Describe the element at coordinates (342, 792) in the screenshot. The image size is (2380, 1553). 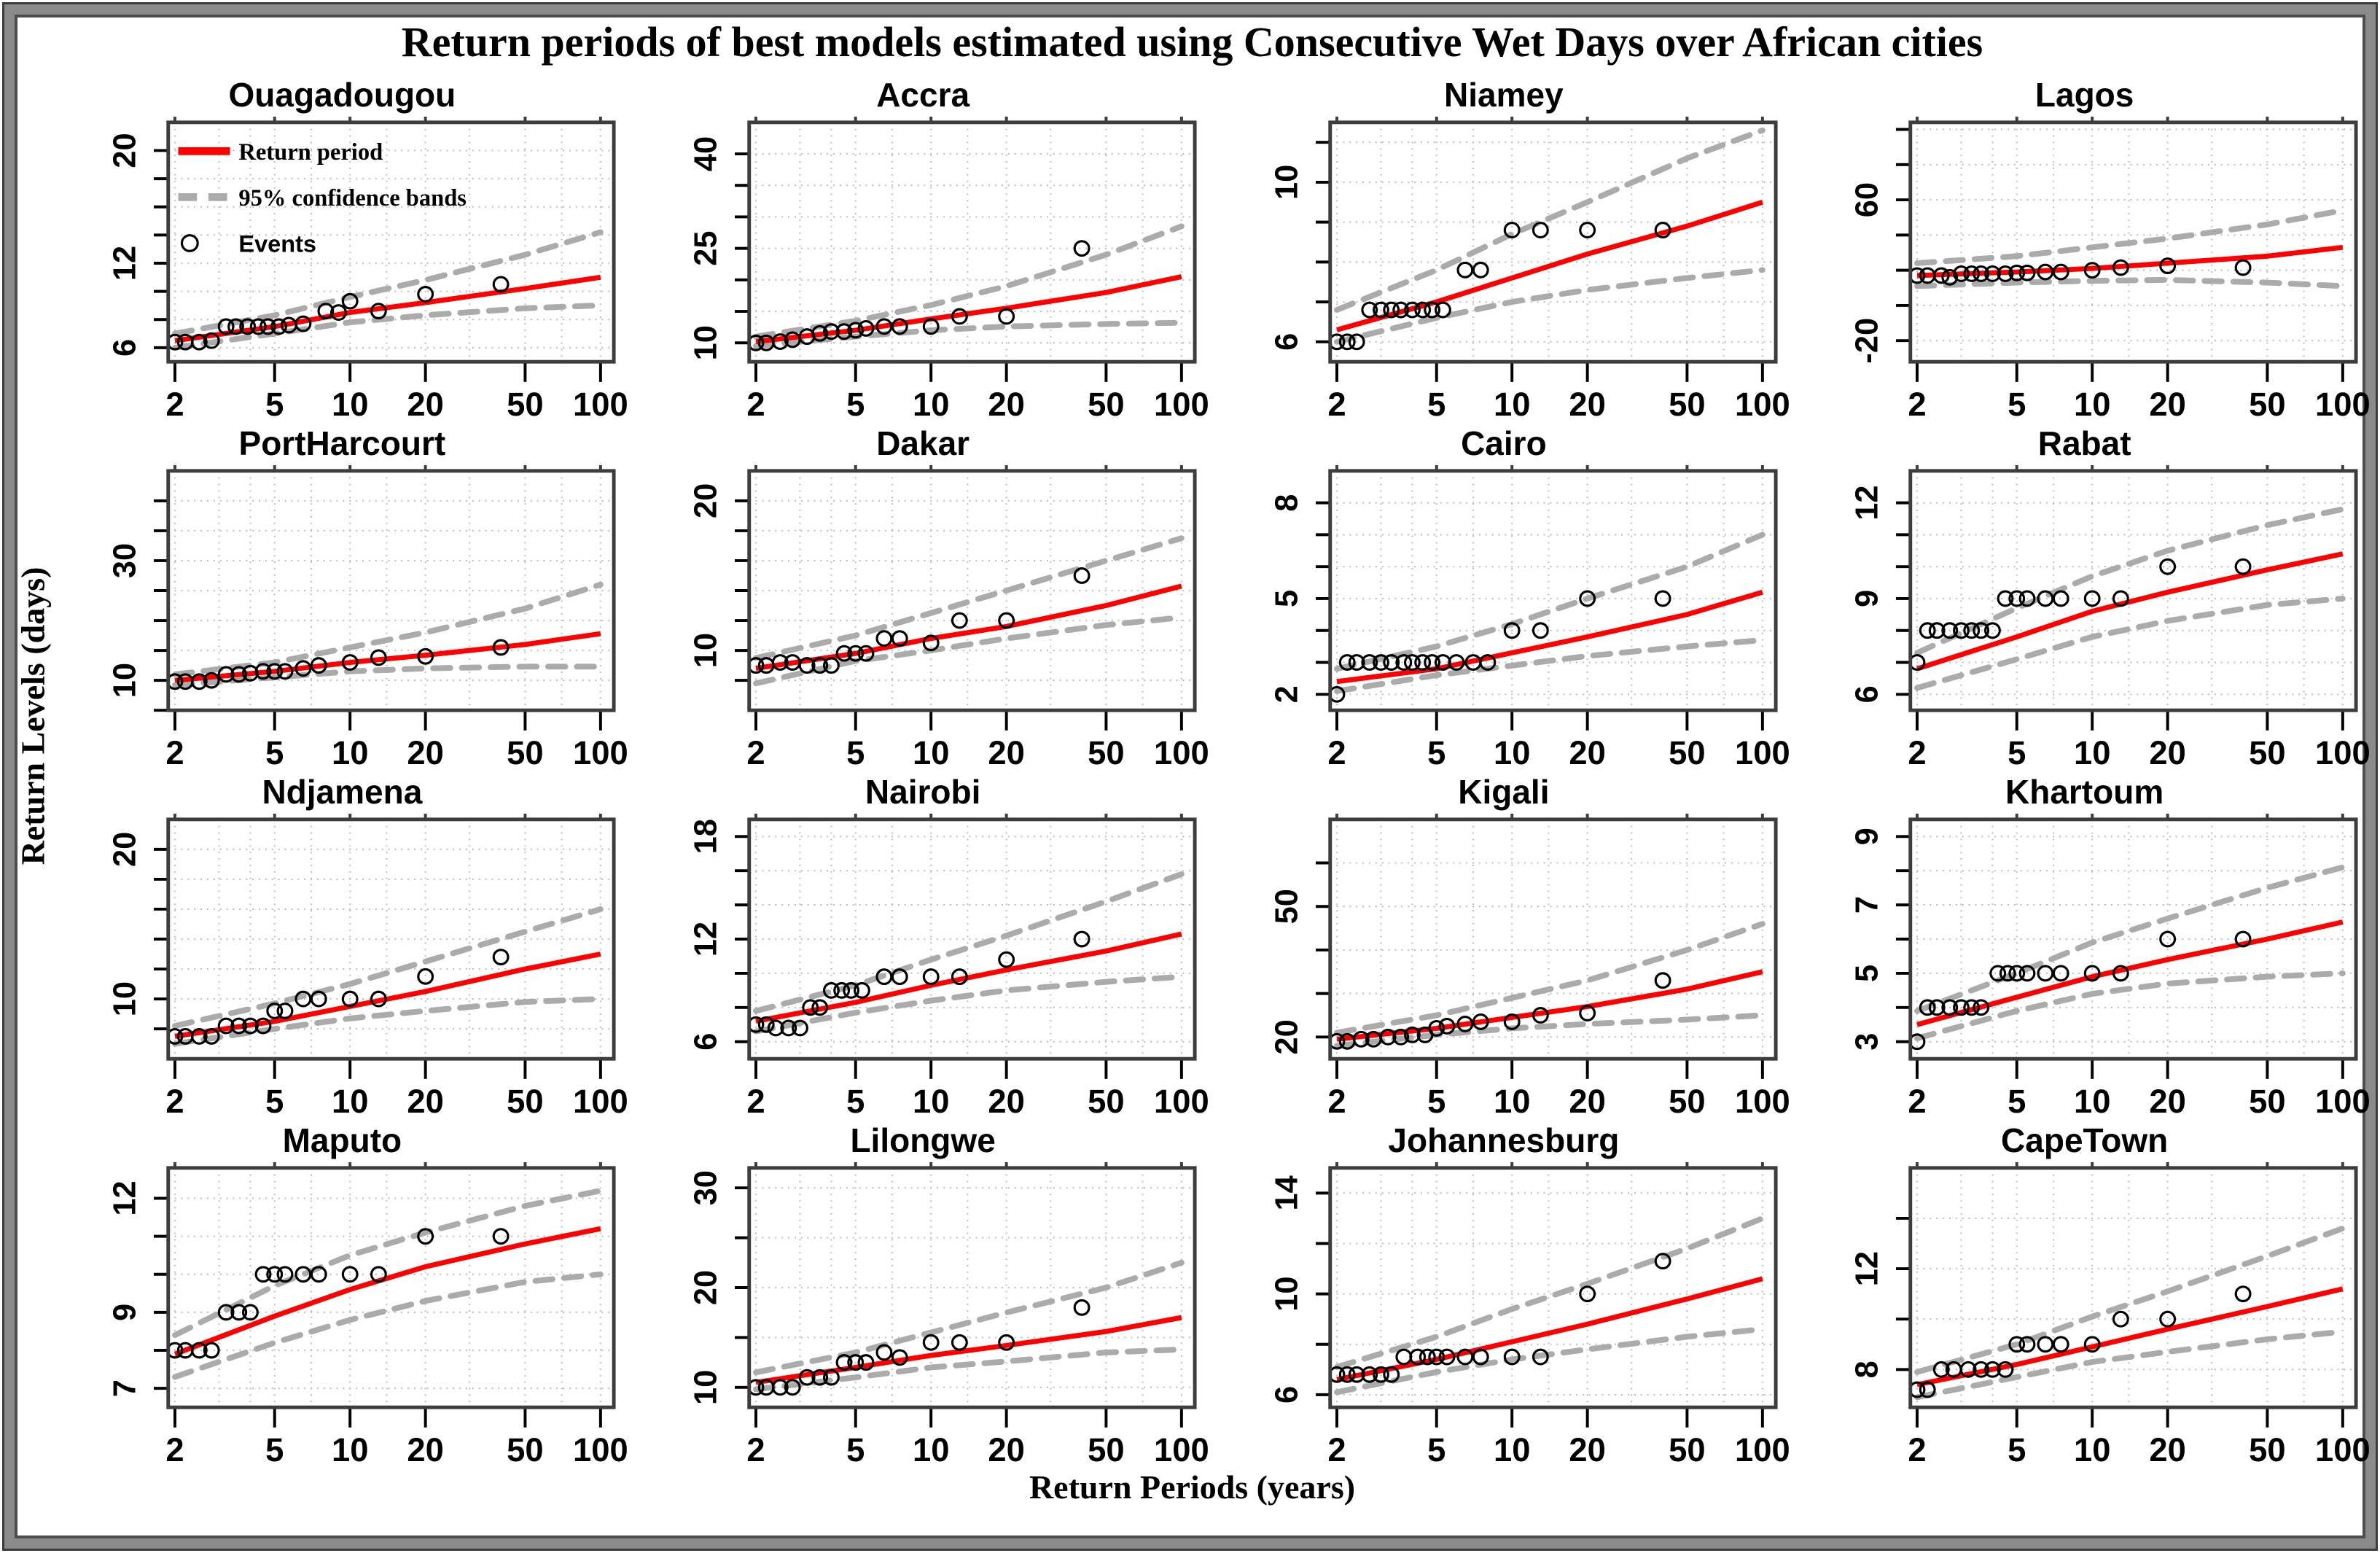
I see `subplot-title: Ndjamena` at that location.